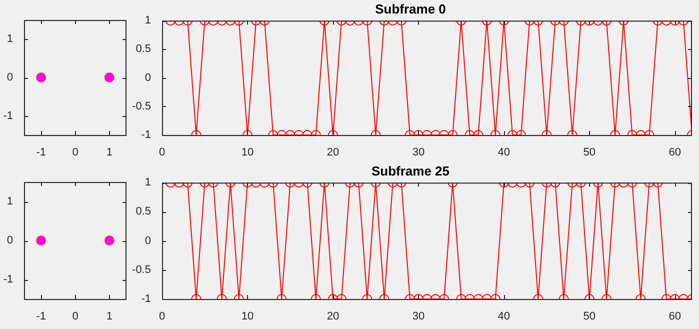 The height and width of the screenshot is (329, 699). I want to click on chart-title: Subframe 25, so click(410, 170).